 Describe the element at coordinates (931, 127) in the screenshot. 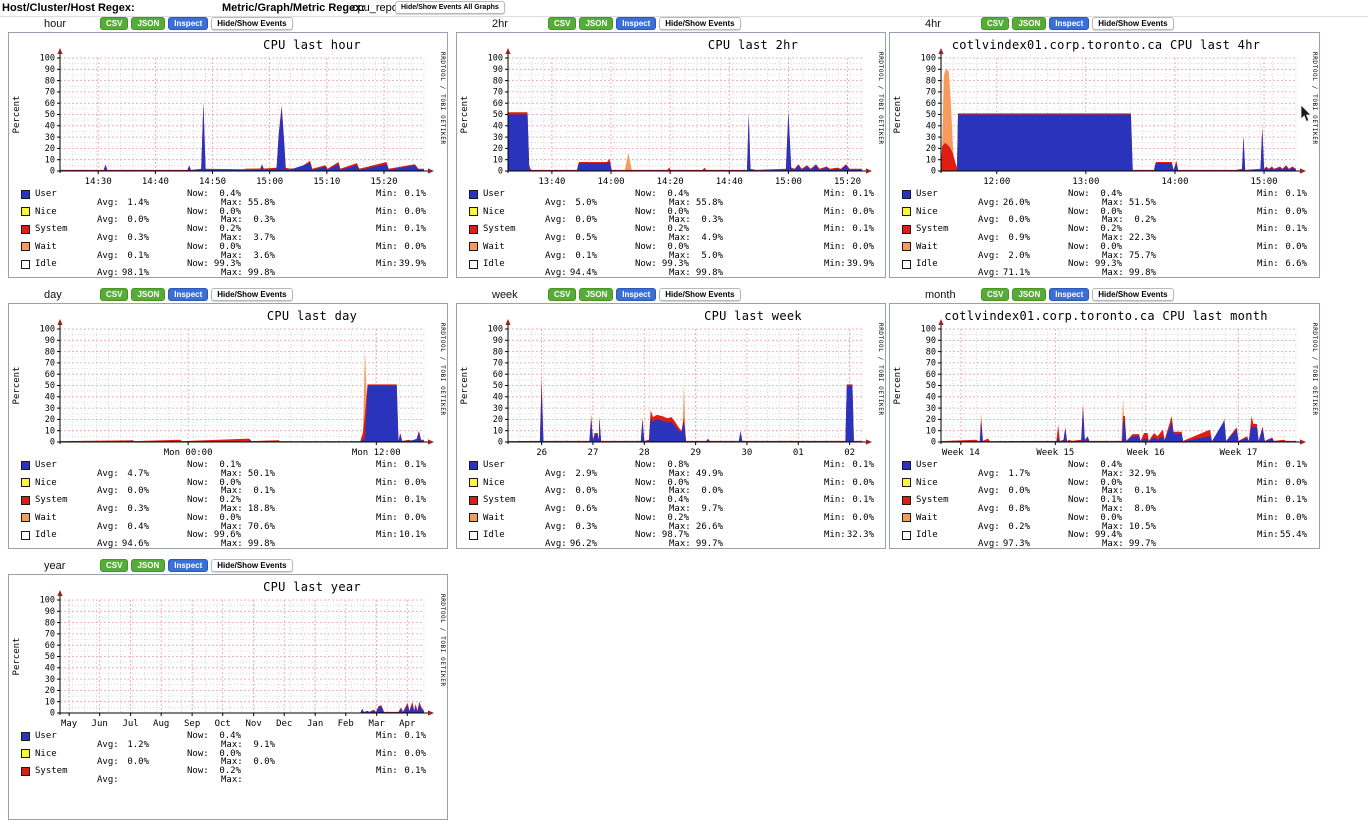

I see `y-tick-label: 40` at that location.